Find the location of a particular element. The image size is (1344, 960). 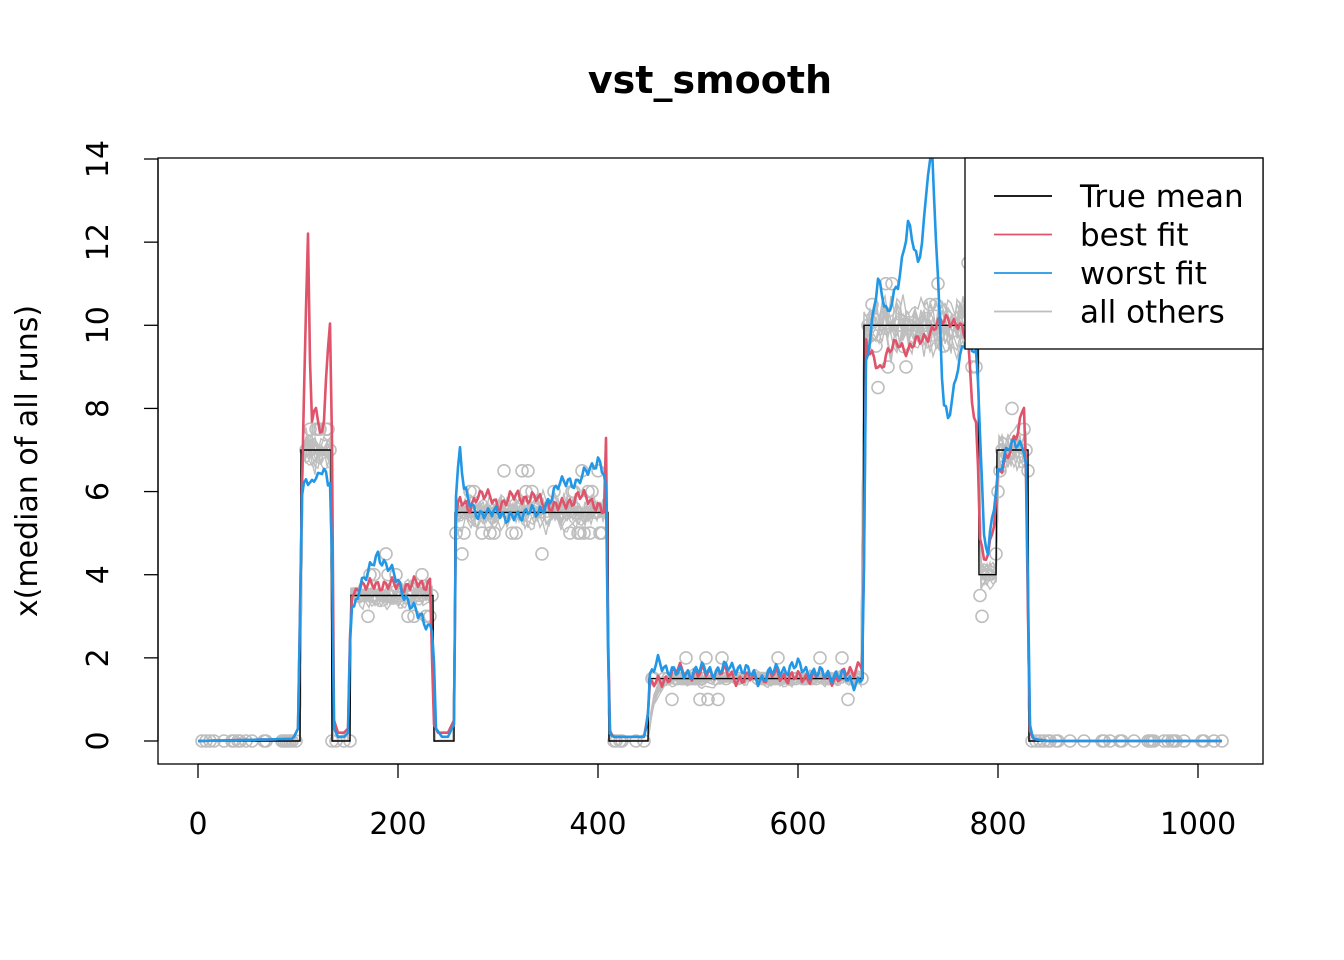

legend-box is located at coordinates (1114, 253).